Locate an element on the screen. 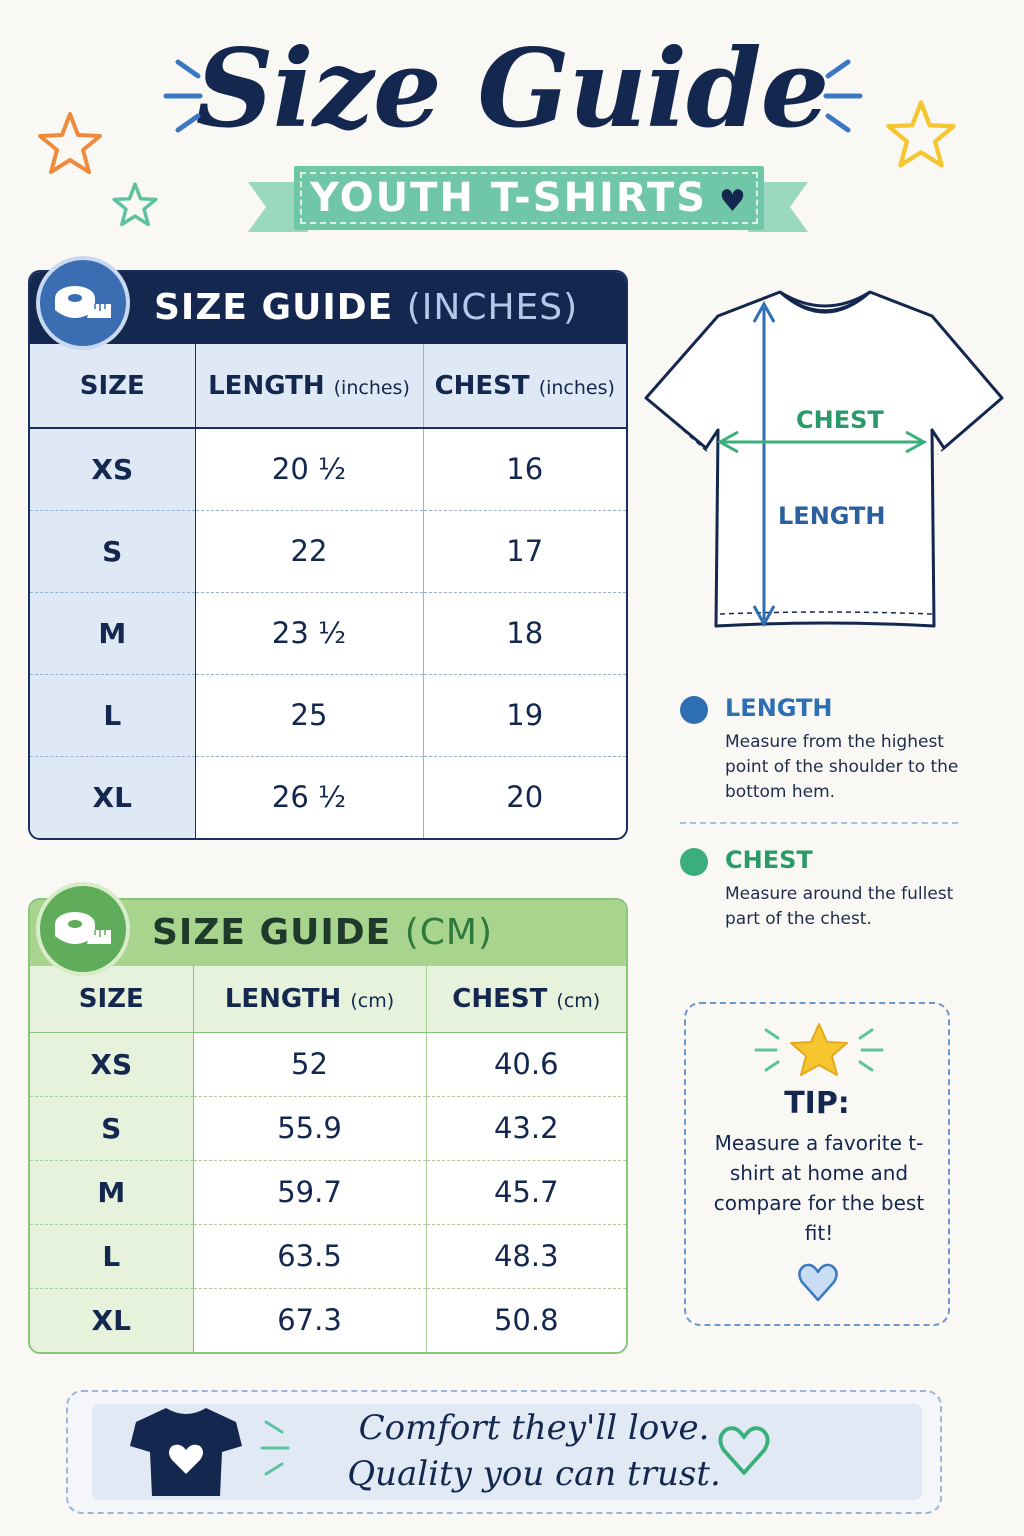 The height and width of the screenshot is (1536, 1024). table-row: XS 52 40.6 is located at coordinates (328, 1064).